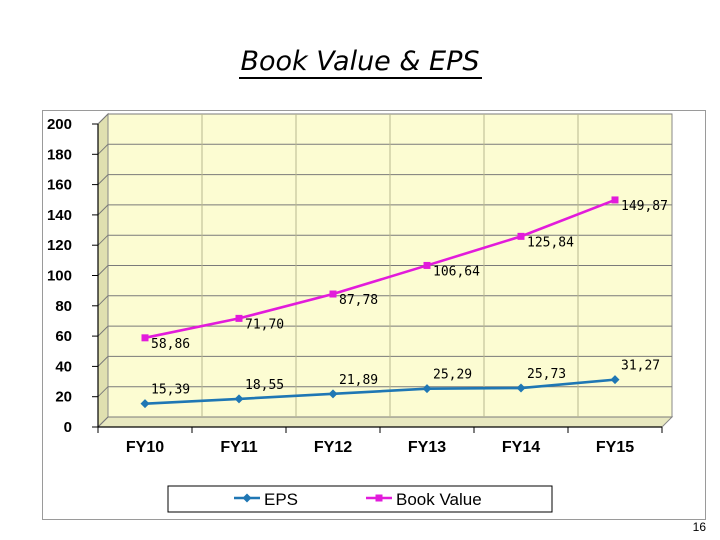 This screenshot has height=540, width=720. Describe the element at coordinates (615, 447) in the screenshot. I see `x-tick-label: FY15` at that location.